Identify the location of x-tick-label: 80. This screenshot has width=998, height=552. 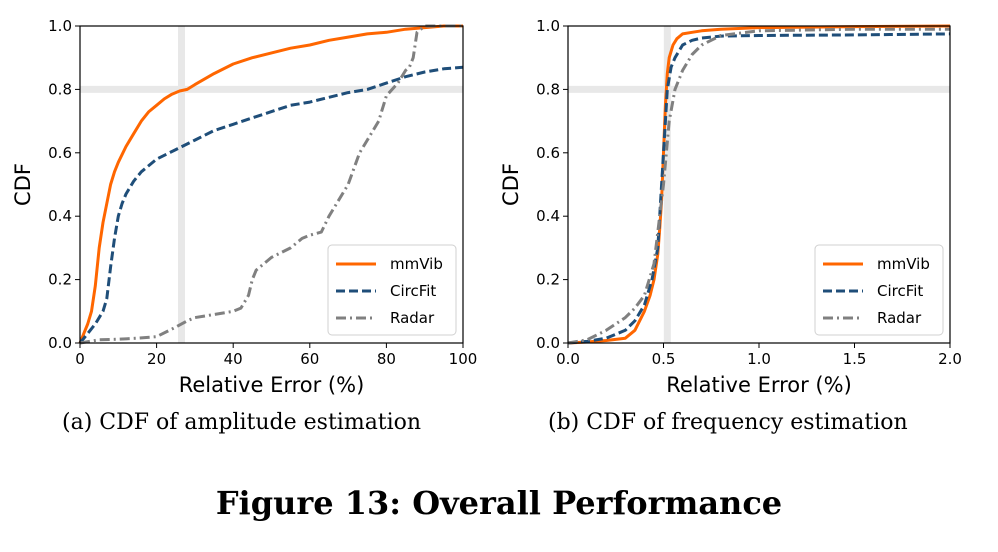
(386, 359).